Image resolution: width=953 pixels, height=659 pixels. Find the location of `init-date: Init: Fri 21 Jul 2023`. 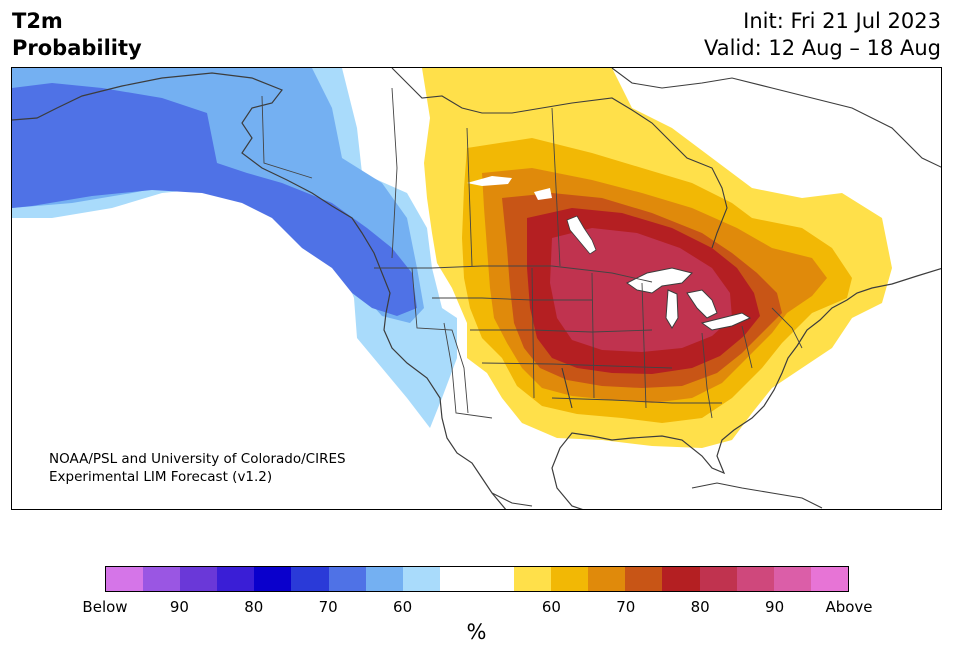

init-date: Init: Fri 21 Jul 2023 is located at coordinates (842, 21).